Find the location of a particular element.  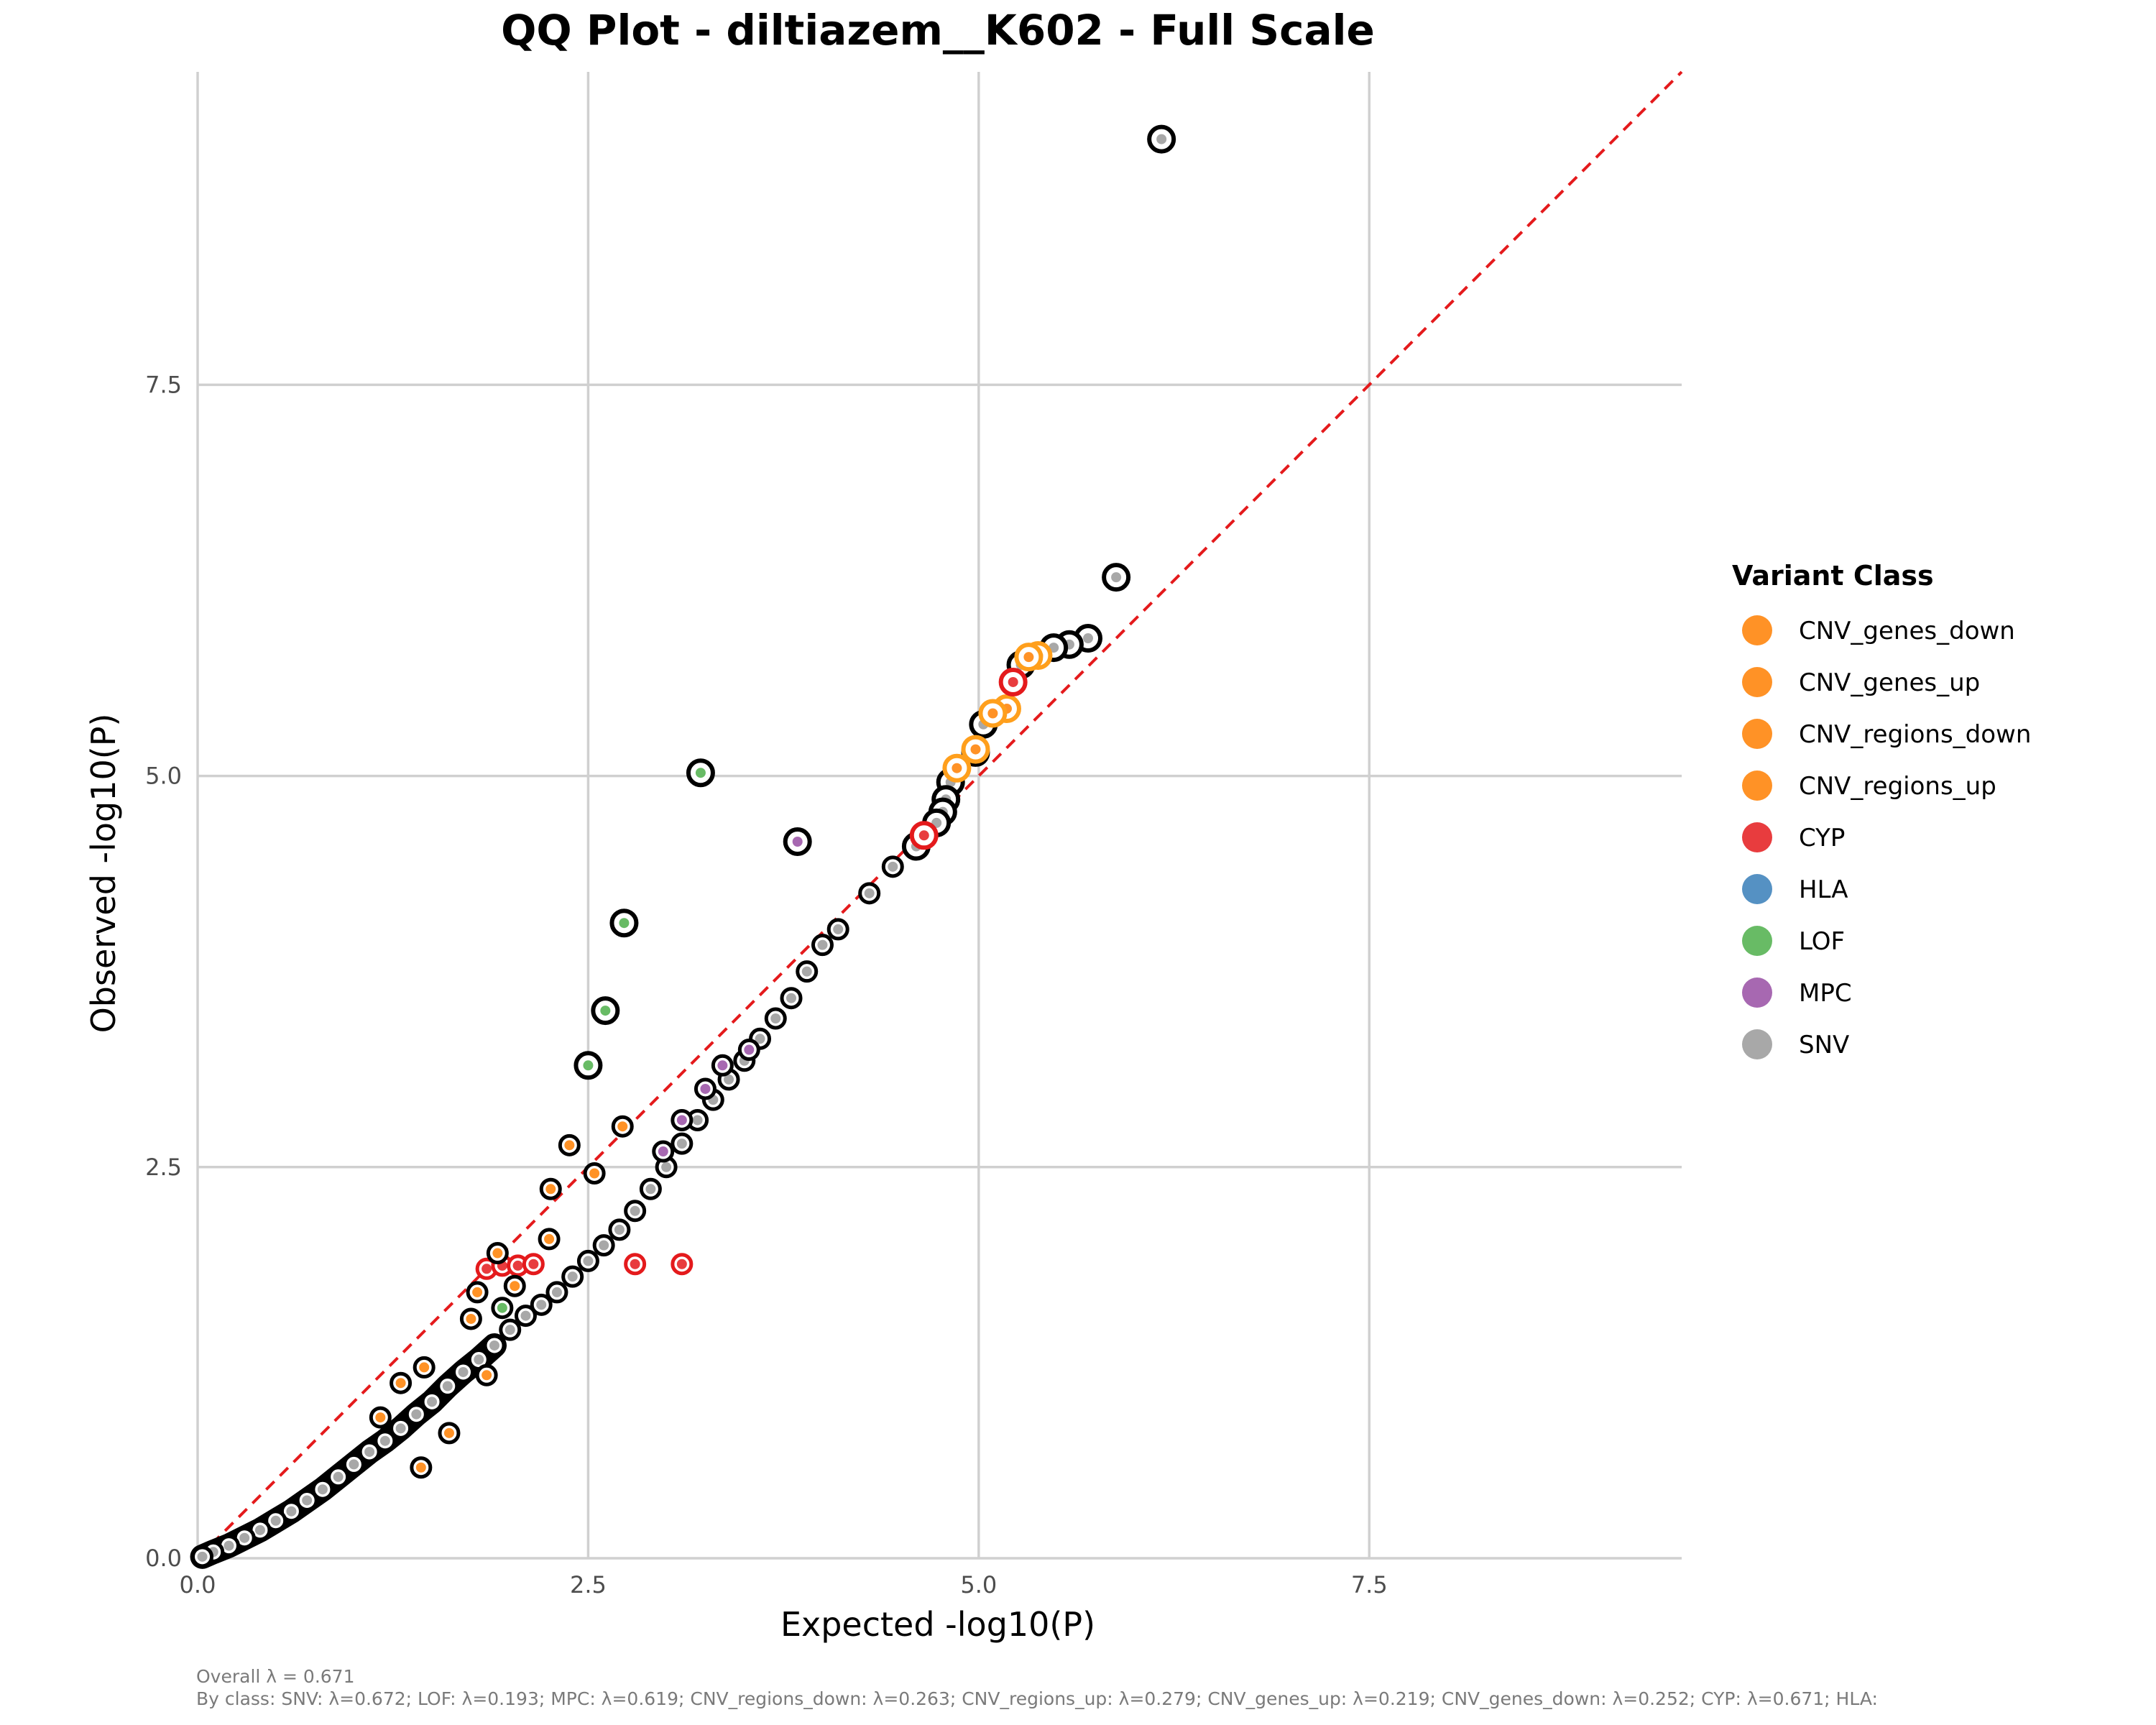

x-tick-label: 5.0 is located at coordinates (978, 1584).